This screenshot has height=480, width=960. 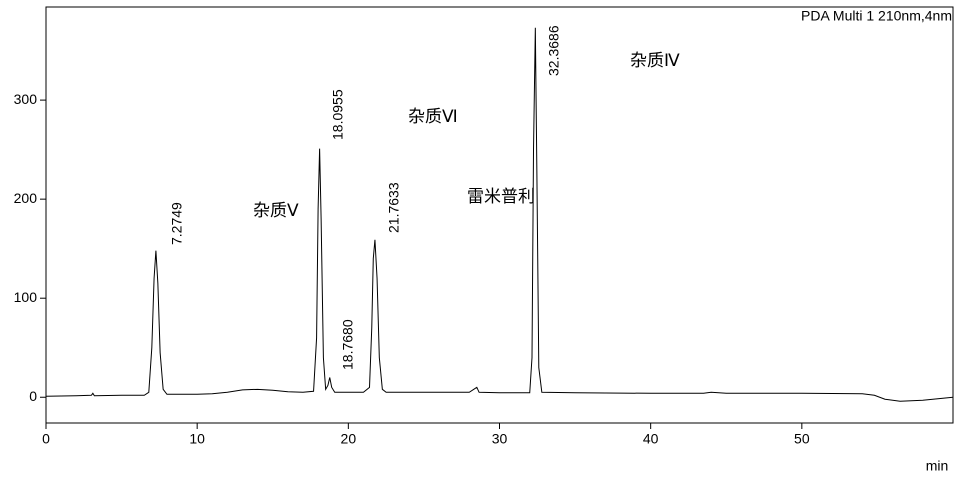 What do you see at coordinates (33, 396) in the screenshot?
I see `y-tick-label: 0` at bounding box center [33, 396].